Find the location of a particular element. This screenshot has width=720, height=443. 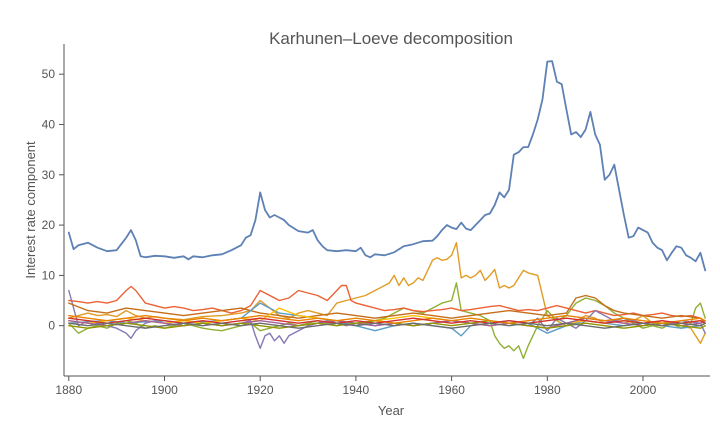

x-ticks: 1880 1900 1920 1940 1960 1980 2000 is located at coordinates (356, 386).